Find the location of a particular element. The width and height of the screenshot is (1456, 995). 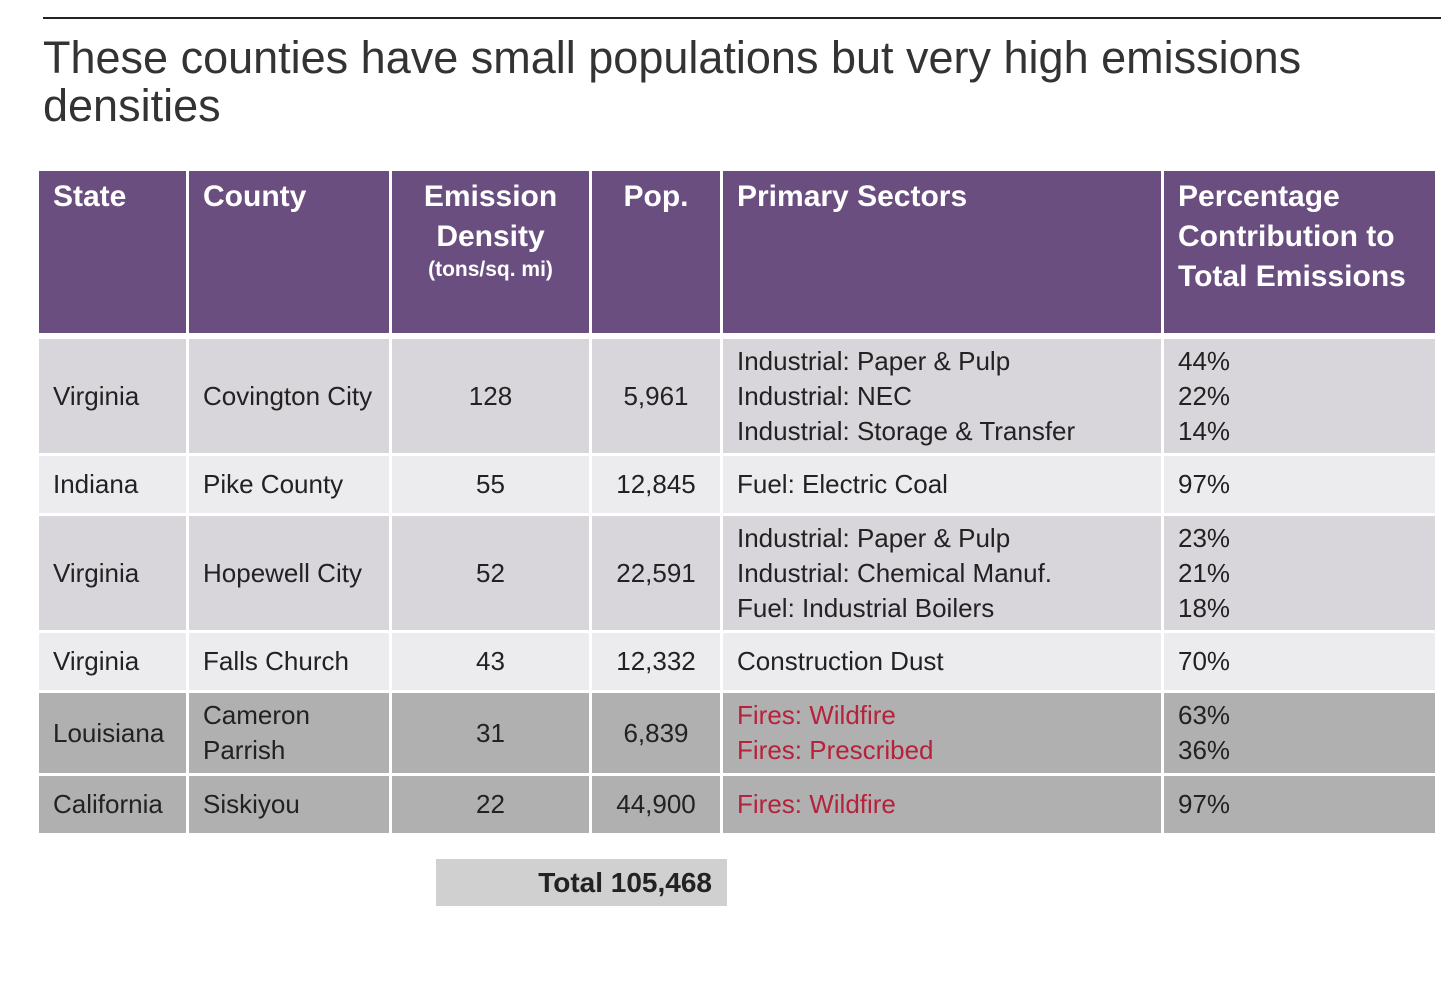

header-density-unit: (tons/sq. mi) is located at coordinates (490, 269).